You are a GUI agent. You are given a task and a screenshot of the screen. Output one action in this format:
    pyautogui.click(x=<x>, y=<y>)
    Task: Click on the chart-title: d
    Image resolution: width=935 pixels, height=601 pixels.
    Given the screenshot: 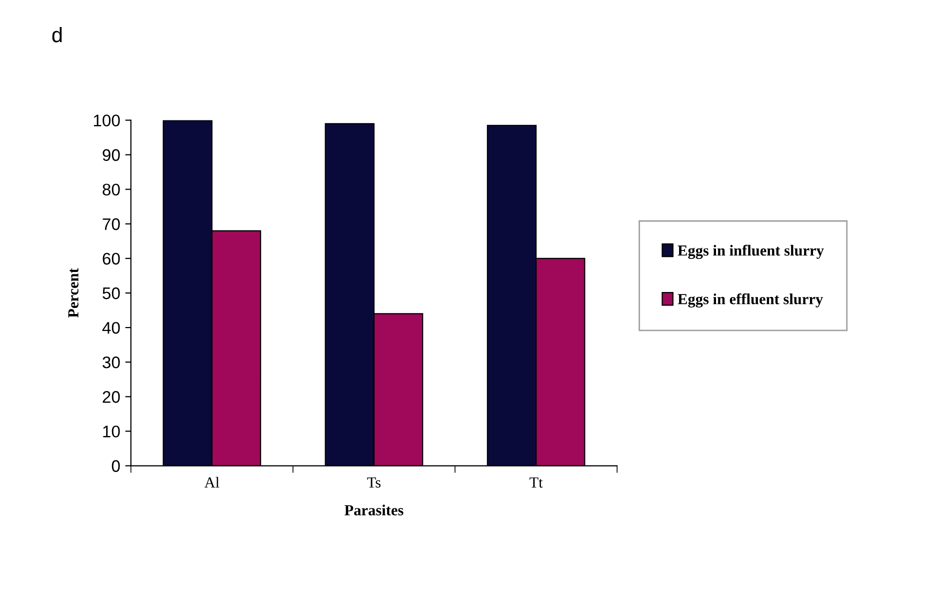 What is the action you would take?
    pyautogui.click(x=57, y=34)
    